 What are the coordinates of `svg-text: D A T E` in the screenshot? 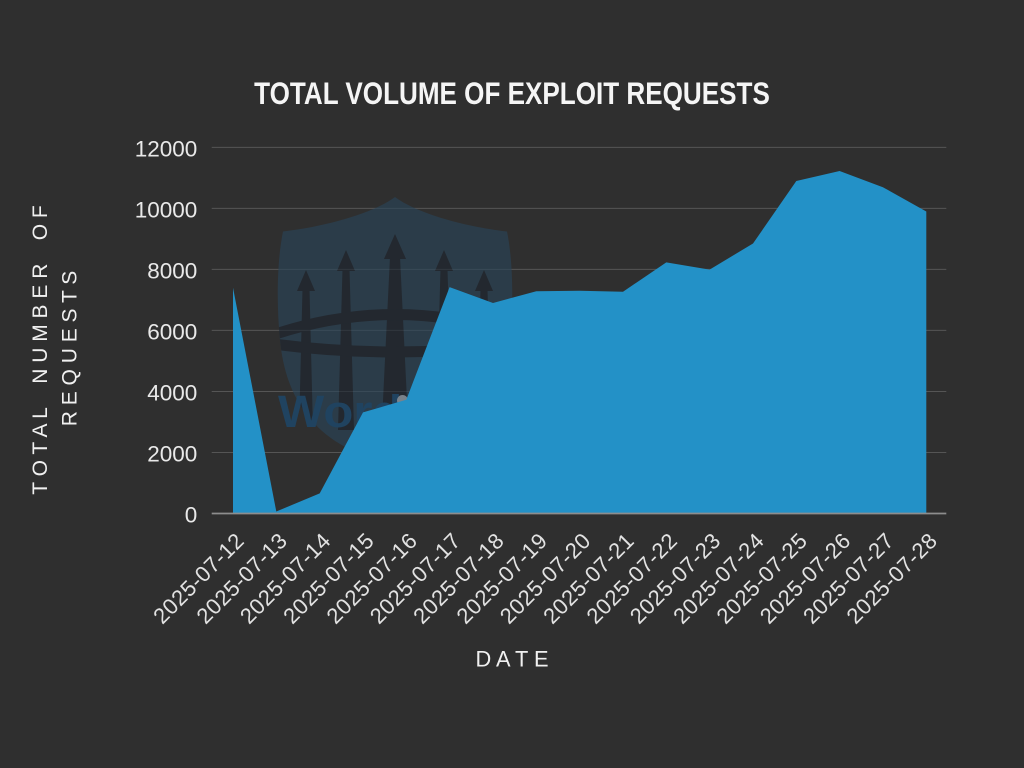 It's located at (511, 659).